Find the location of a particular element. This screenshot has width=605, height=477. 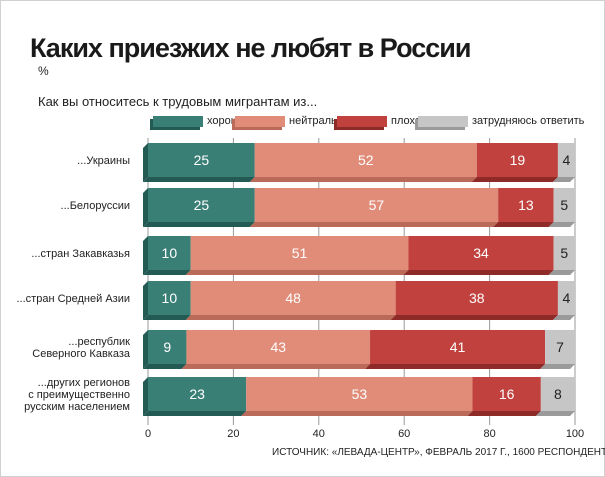

bar-value-label: 41 is located at coordinates (458, 347).